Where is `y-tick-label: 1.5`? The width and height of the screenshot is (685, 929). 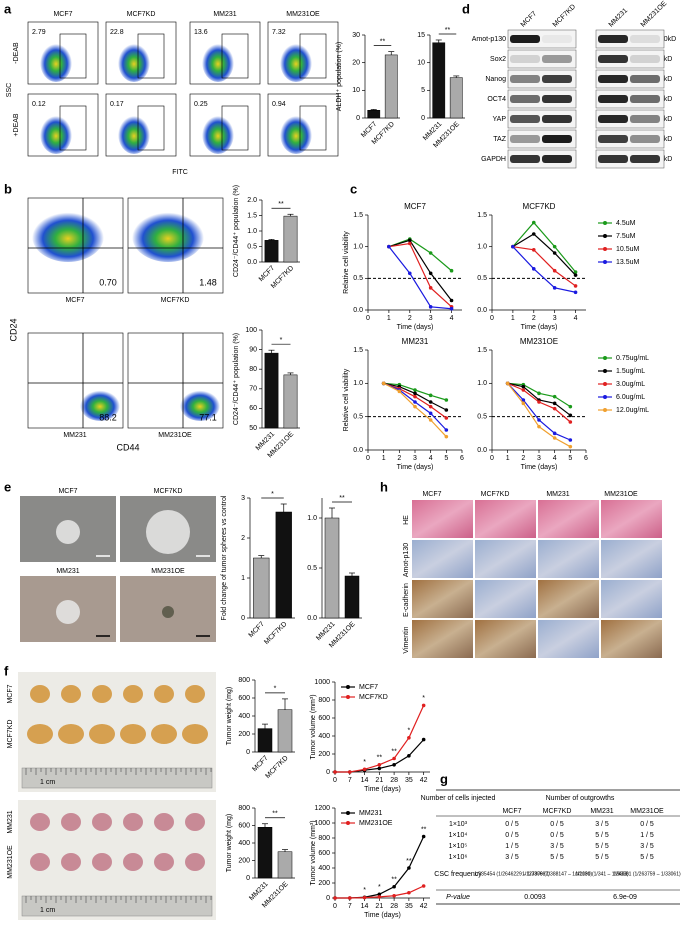 y-tick-label: 1.5 is located at coordinates (358, 215).